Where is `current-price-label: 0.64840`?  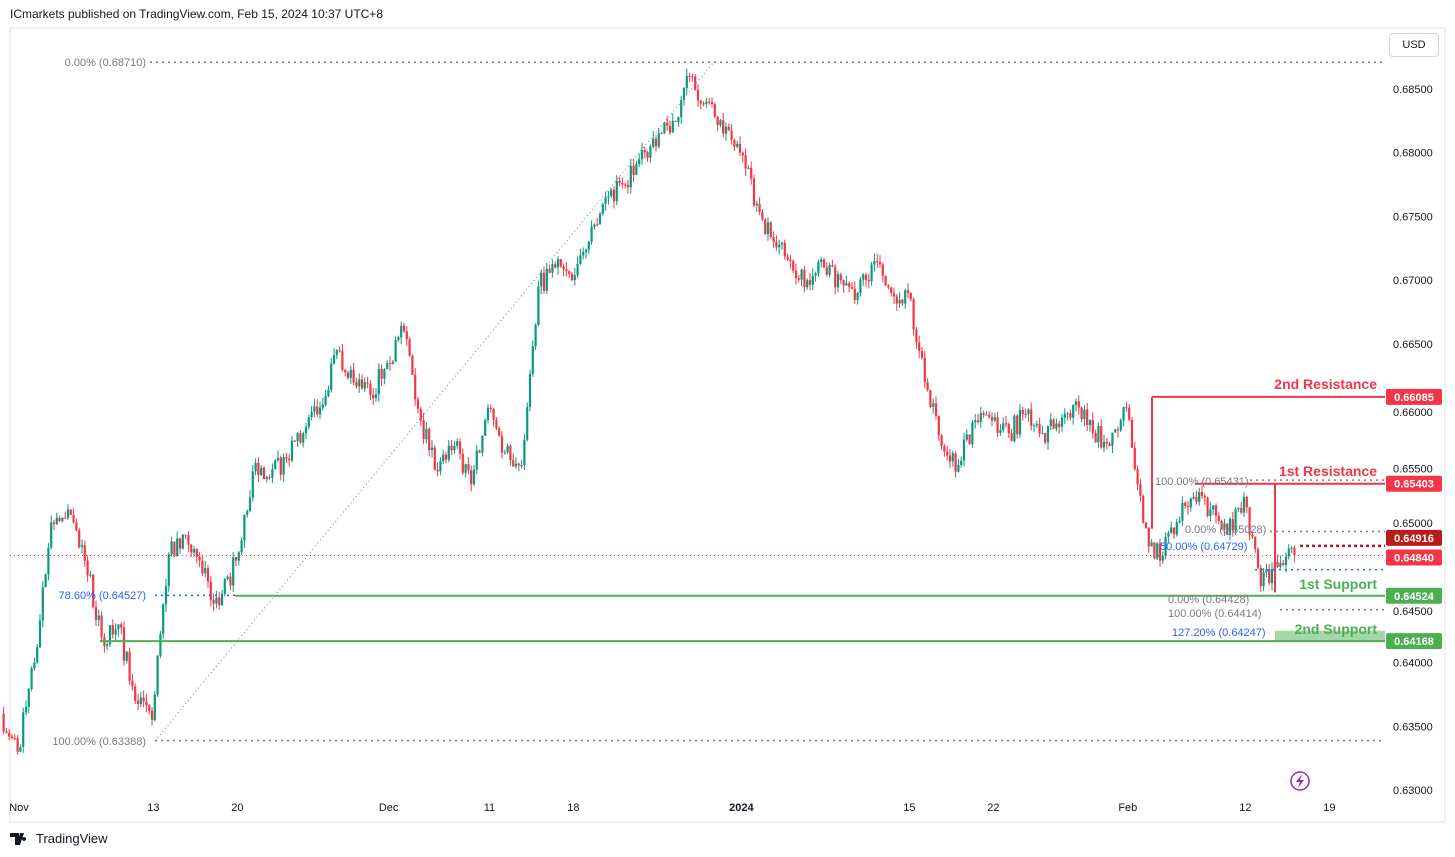 current-price-label: 0.64840 is located at coordinates (1414, 559).